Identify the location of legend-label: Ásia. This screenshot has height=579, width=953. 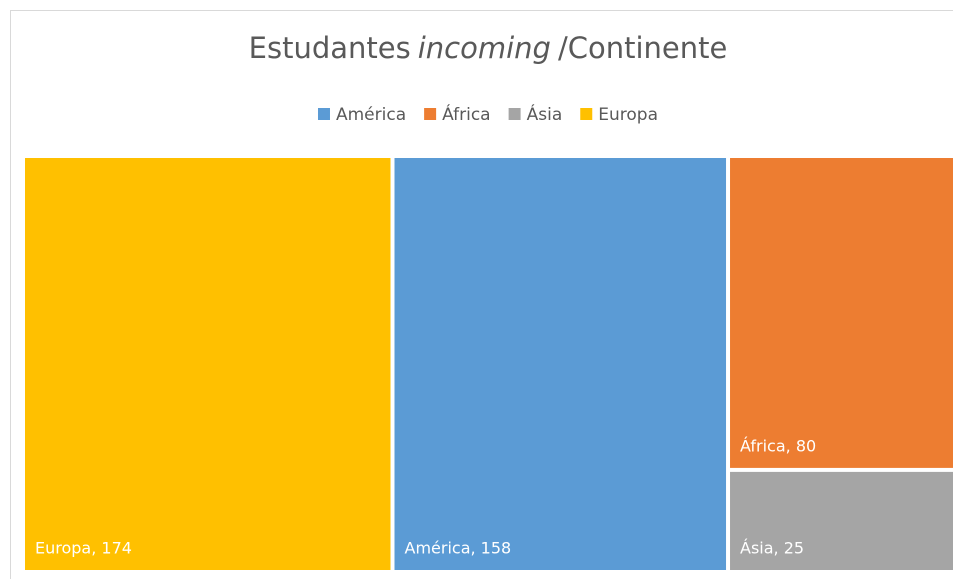
(545, 114).